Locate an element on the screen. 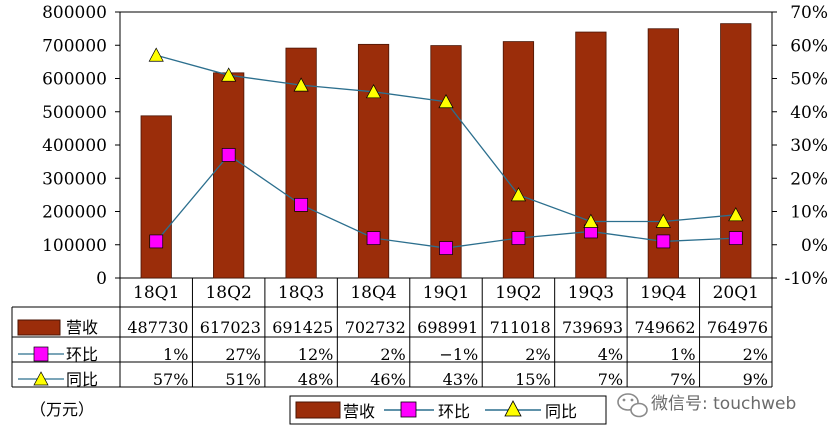 The image size is (834, 441). x-tick-label: 18Q1 is located at coordinates (156, 293).